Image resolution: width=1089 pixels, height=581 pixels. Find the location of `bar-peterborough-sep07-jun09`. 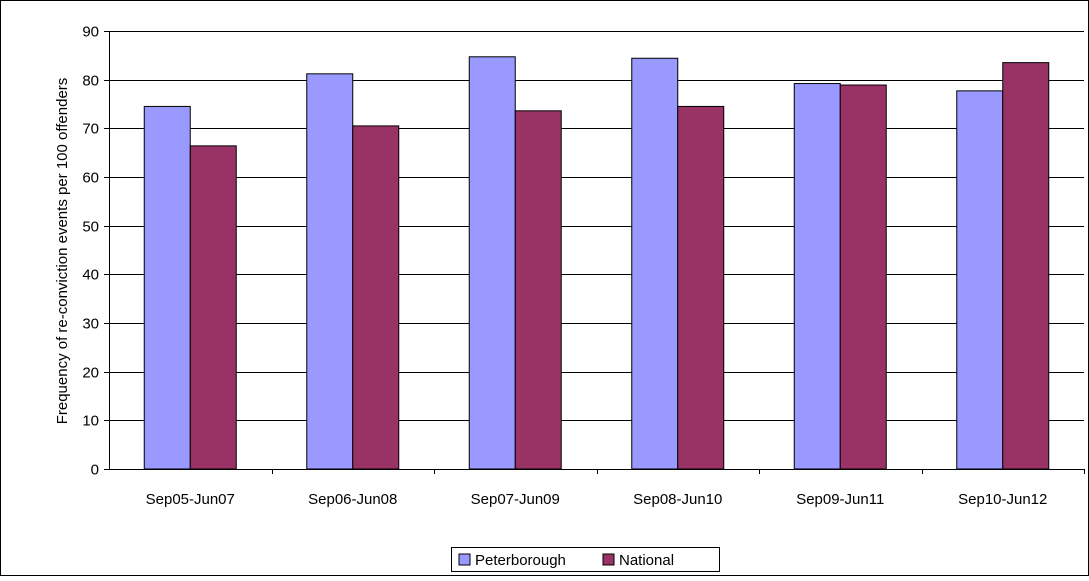

bar-peterborough-sep07-jun09 is located at coordinates (492, 263).